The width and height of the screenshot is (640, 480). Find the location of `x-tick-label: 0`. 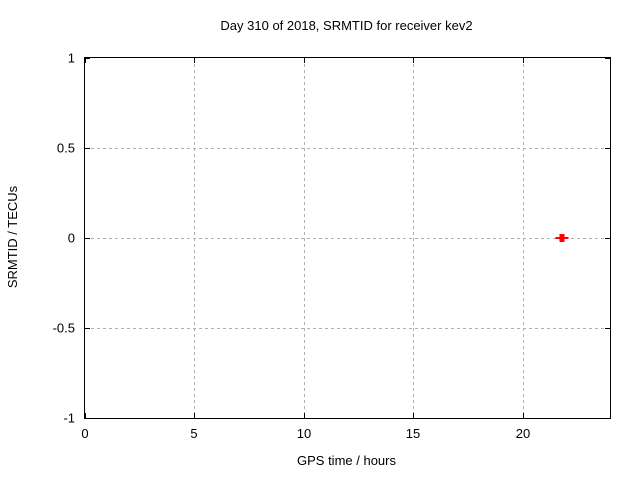

x-tick-label: 0 is located at coordinates (85, 433).